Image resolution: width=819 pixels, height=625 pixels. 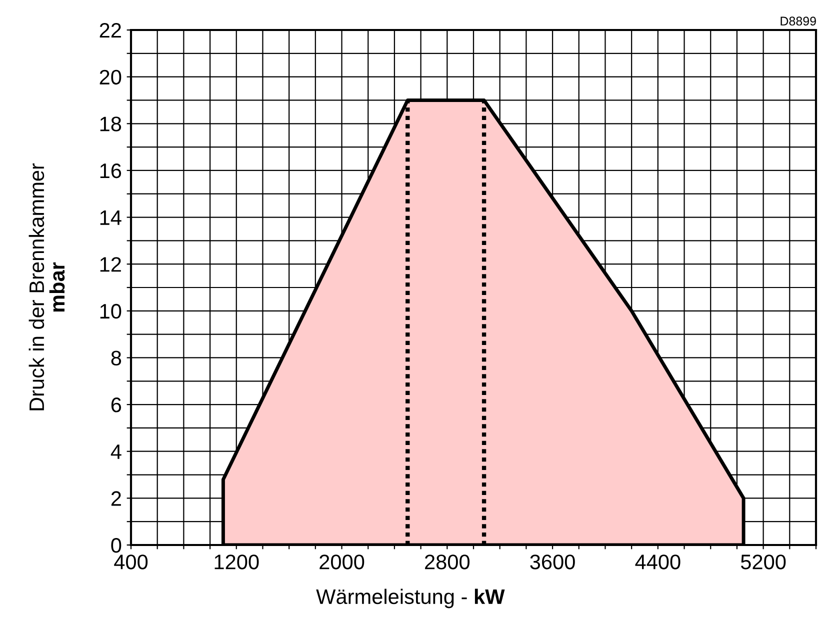 I want to click on x-axis-title: Wärmeleistung - kW, so click(x=410, y=598).